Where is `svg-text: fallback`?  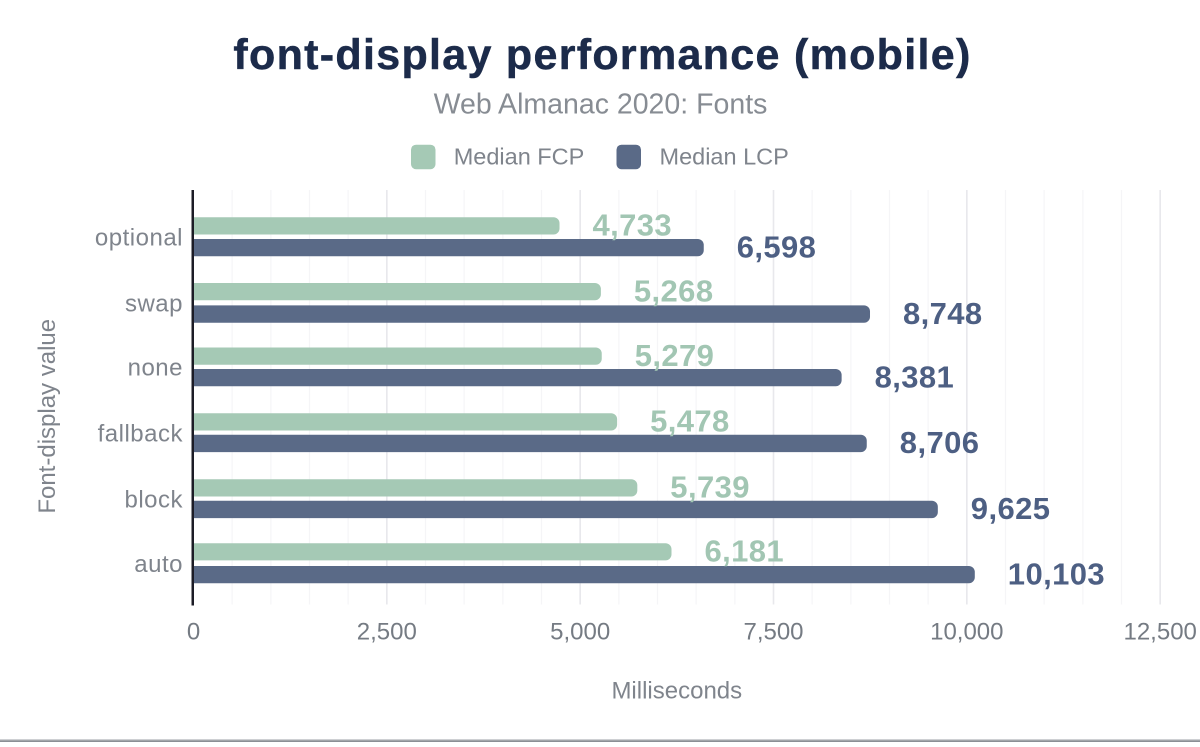 svg-text: fallback is located at coordinates (141, 433).